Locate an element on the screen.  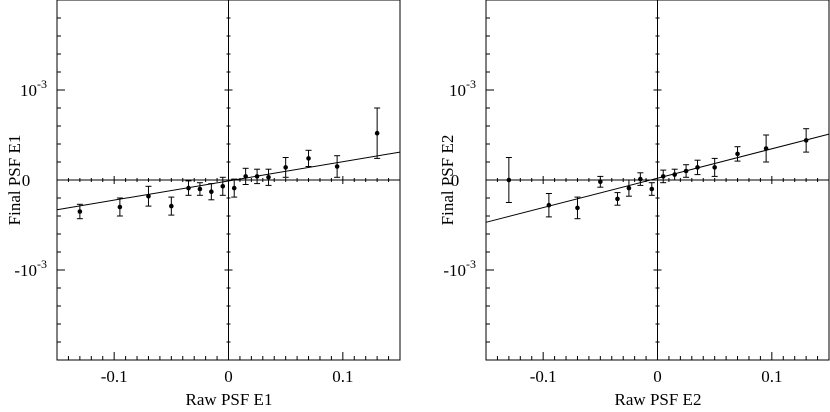
x-axis-label-e2: Raw PSF E2 is located at coordinates (658, 399).